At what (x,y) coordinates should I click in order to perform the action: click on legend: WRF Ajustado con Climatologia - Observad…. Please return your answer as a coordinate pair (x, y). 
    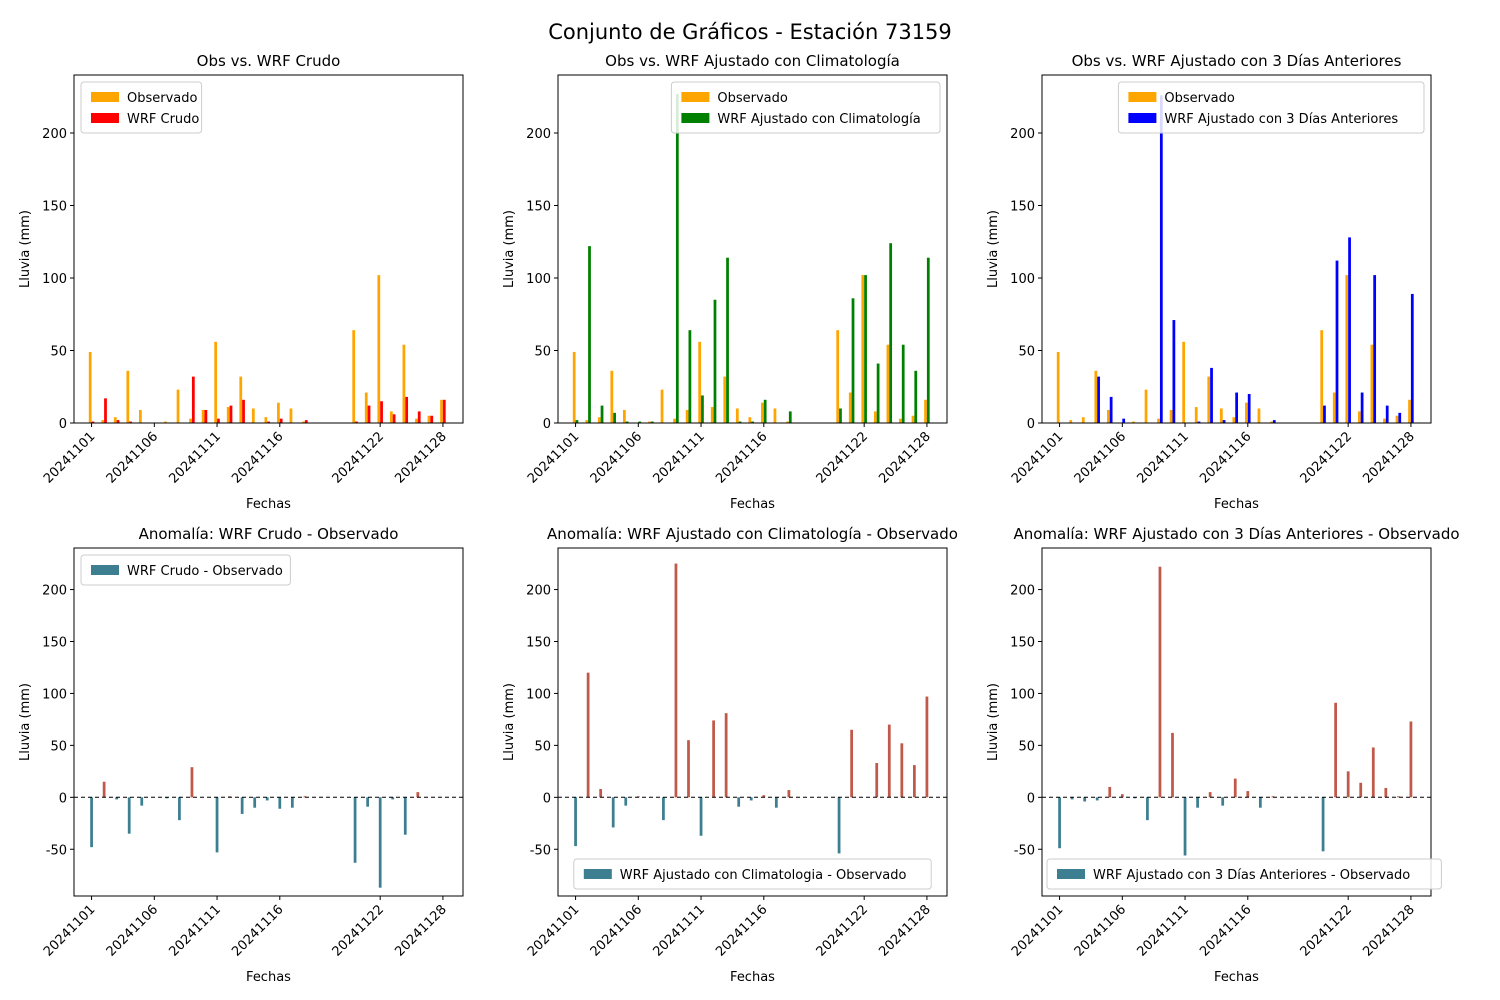
    Looking at the image, I should click on (752, 874).